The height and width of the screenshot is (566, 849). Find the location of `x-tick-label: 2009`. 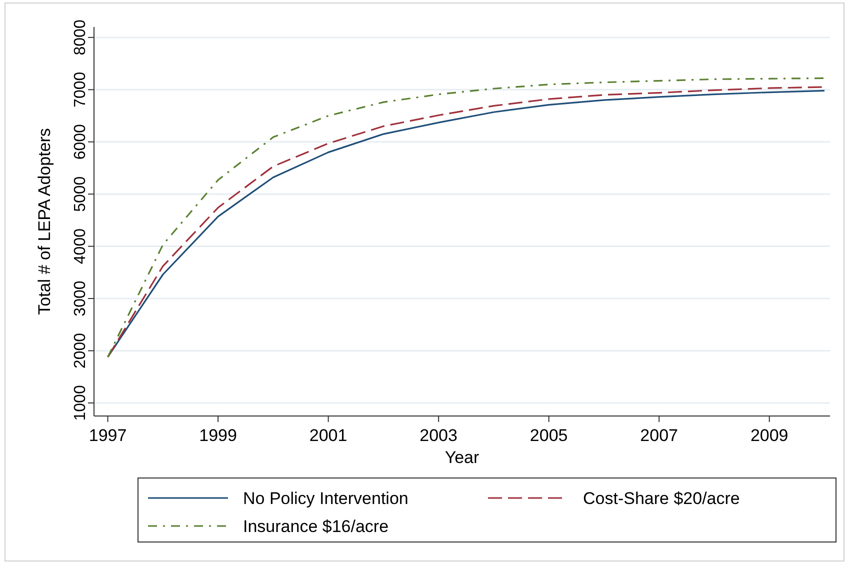

x-tick-label: 2009 is located at coordinates (769, 435).